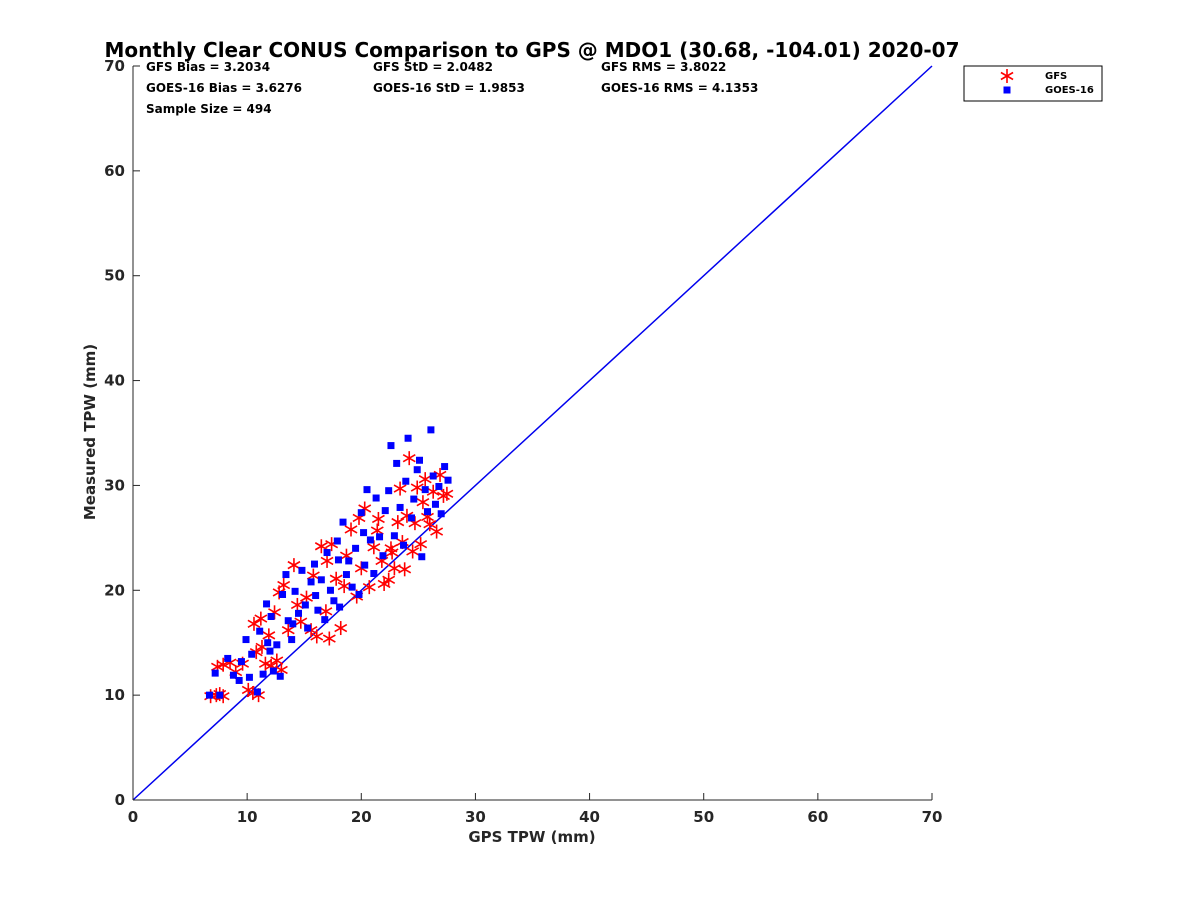 The height and width of the screenshot is (900, 1200). What do you see at coordinates (932, 817) in the screenshot?
I see `x-tick-label: 70` at bounding box center [932, 817].